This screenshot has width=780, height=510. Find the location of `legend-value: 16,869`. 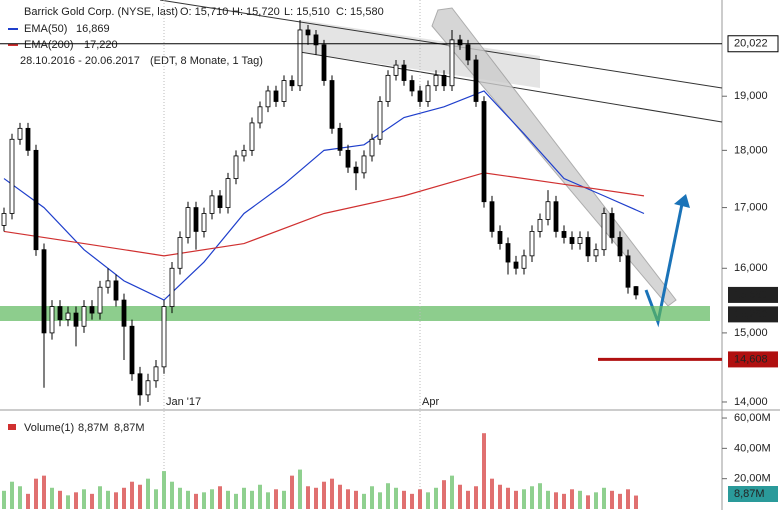

legend-value: 16,869 is located at coordinates (93, 29).